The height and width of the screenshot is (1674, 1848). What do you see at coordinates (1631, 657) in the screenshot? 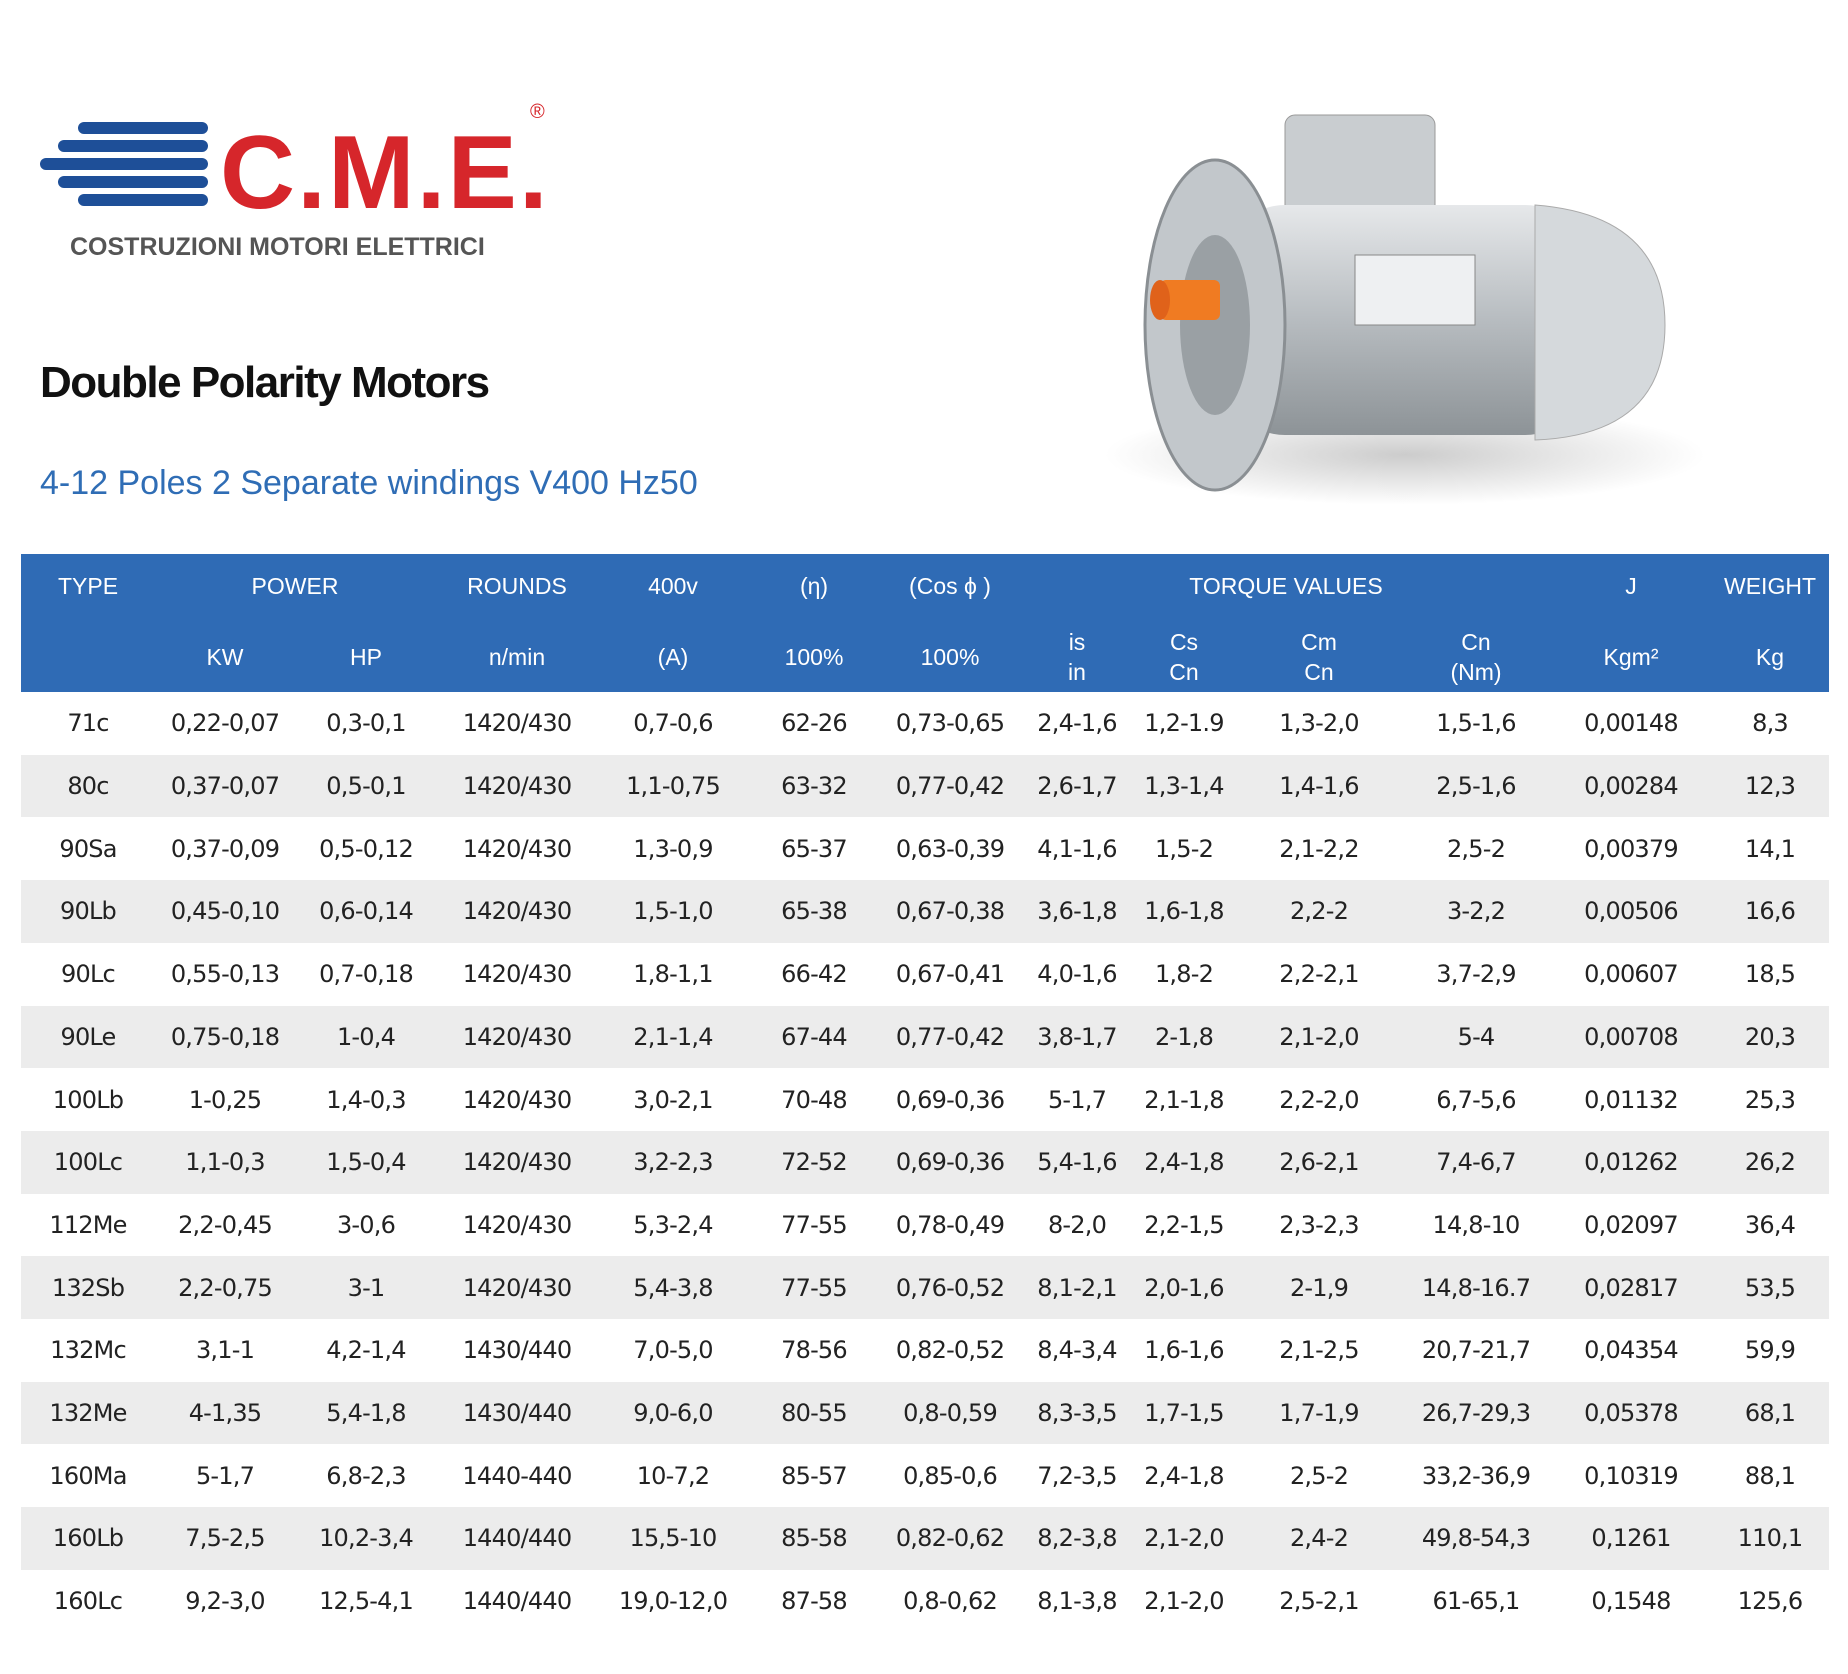
I see `header-cell: Kgm²` at bounding box center [1631, 657].